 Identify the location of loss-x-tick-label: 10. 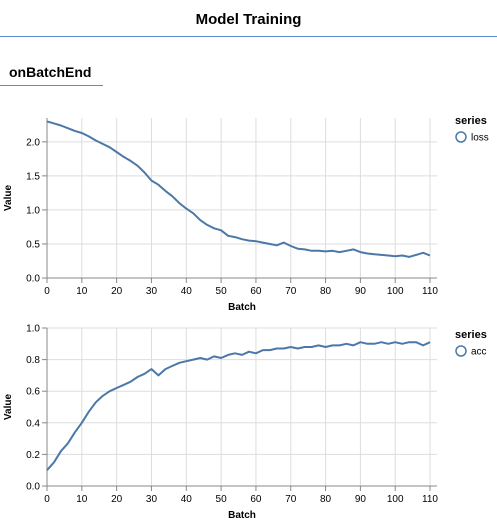
(82, 291).